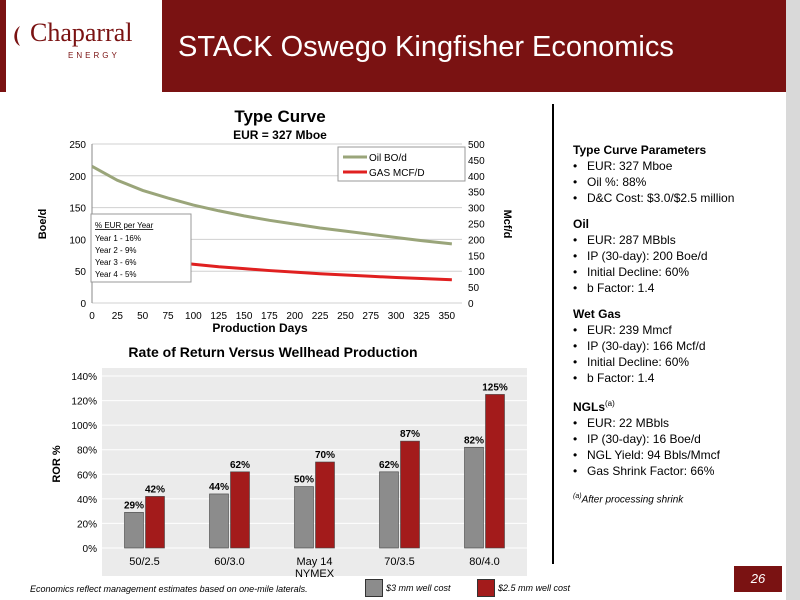  Describe the element at coordinates (495, 387) in the screenshot. I see `bar-data-label: 125%` at that location.